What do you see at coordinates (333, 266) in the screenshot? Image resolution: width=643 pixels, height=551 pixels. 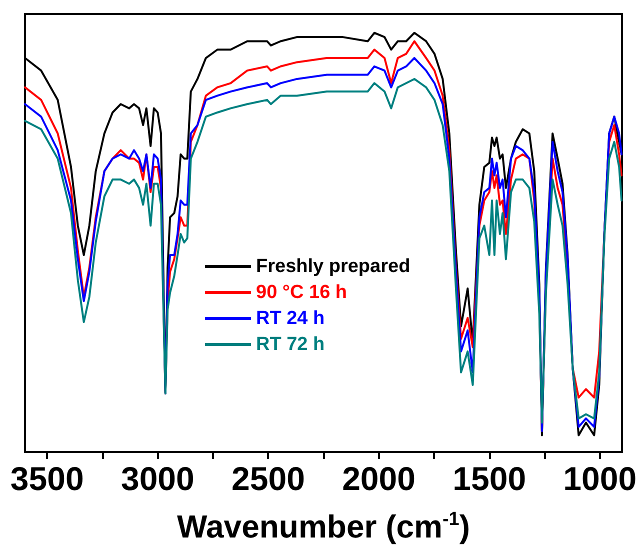 I see `legend-label: Freshly prepared` at bounding box center [333, 266].